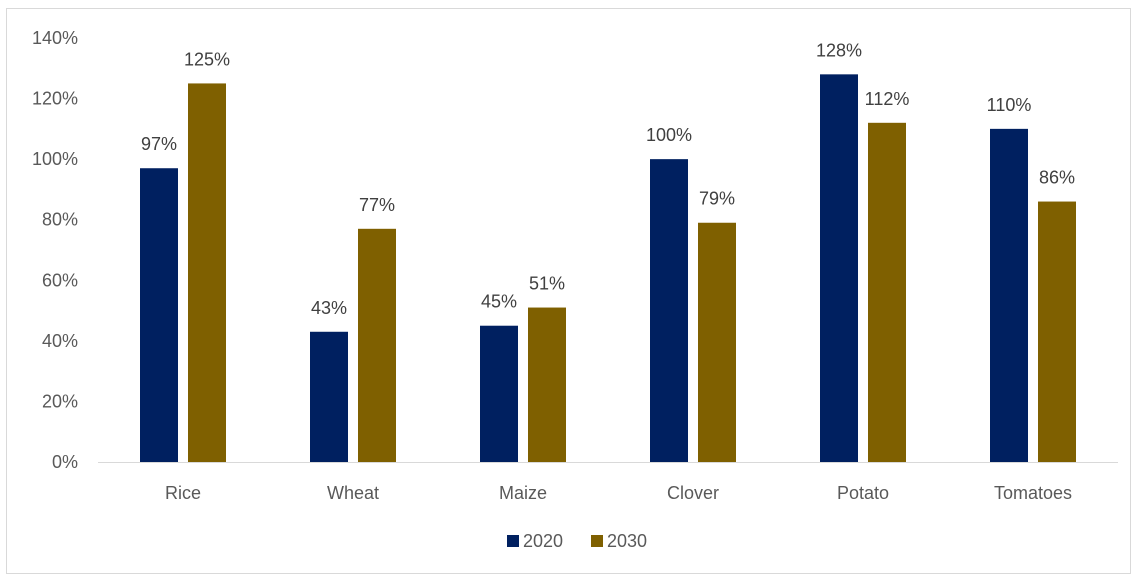 The height and width of the screenshot is (580, 1137). Describe the element at coordinates (207, 272) in the screenshot. I see `bar-2030-rice` at that location.